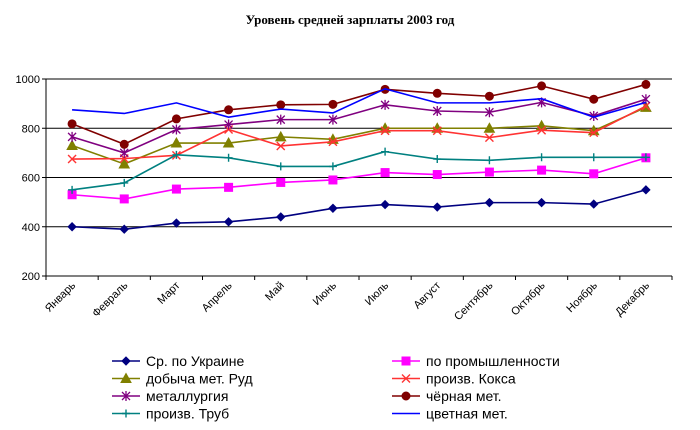 The height and width of the screenshot is (430, 700). Describe the element at coordinates (28, 80) in the screenshot. I see `y-tick-label: 1000` at that location.